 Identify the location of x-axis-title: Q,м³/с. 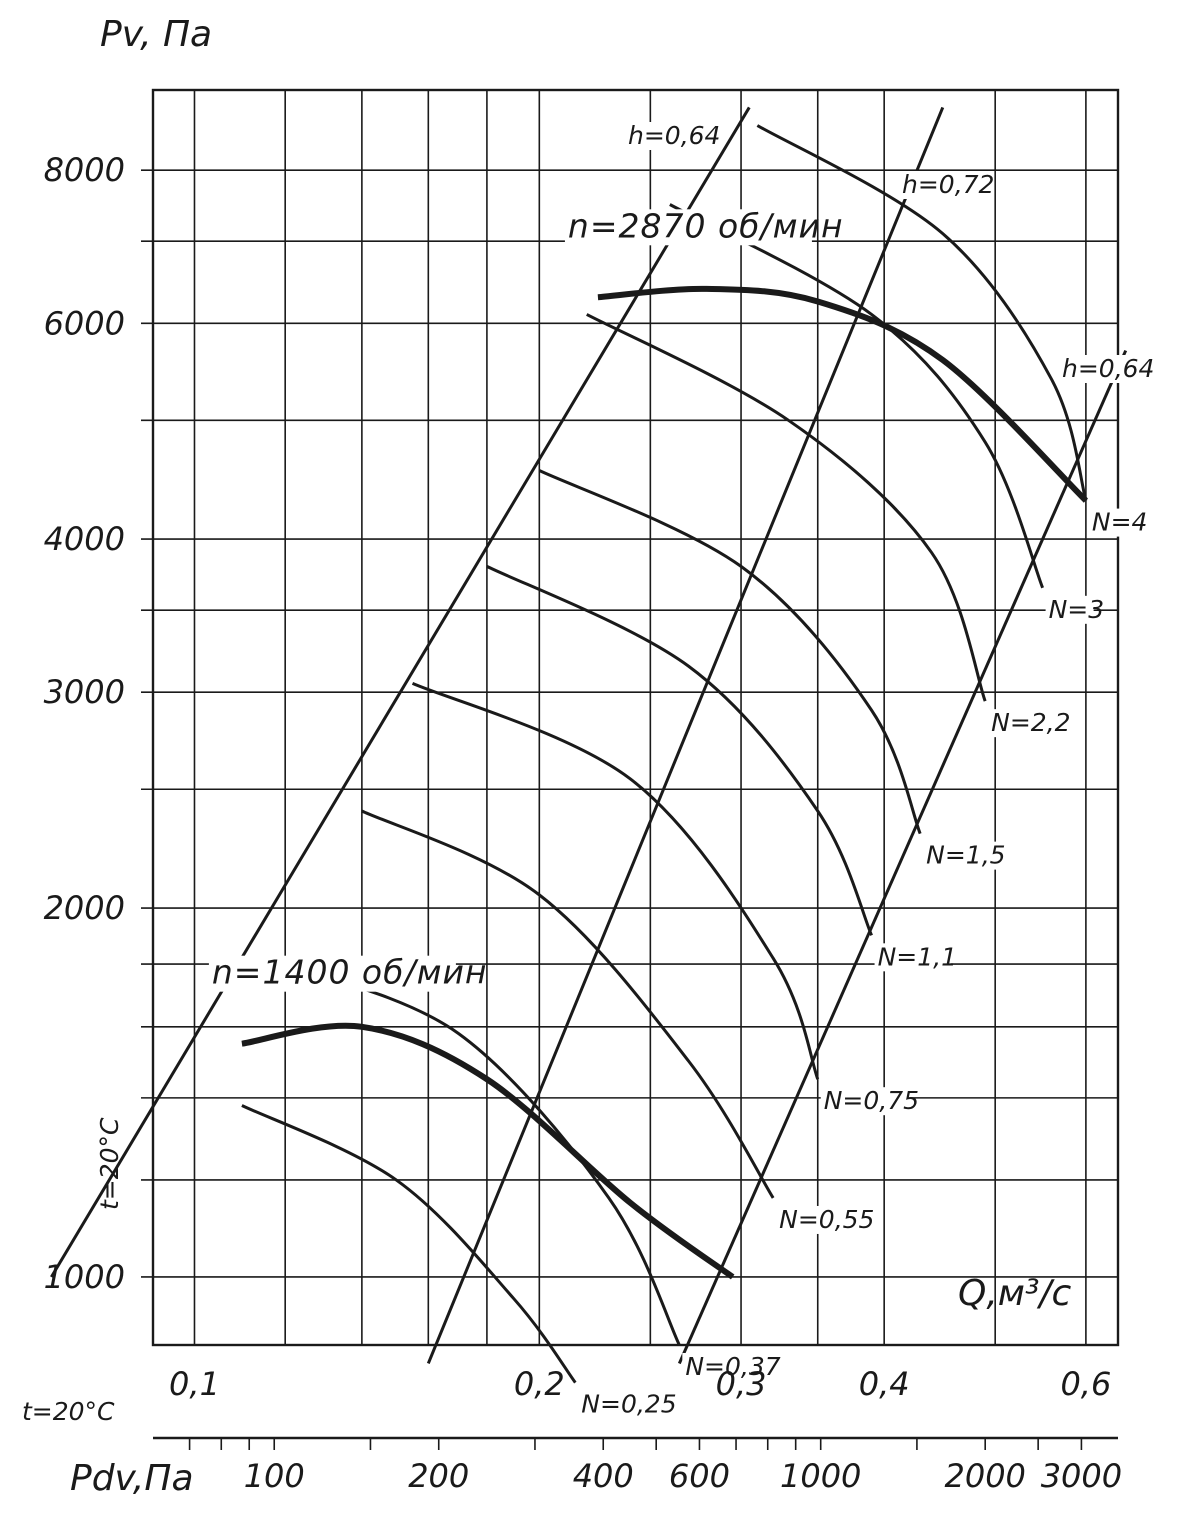
(1014, 1293).